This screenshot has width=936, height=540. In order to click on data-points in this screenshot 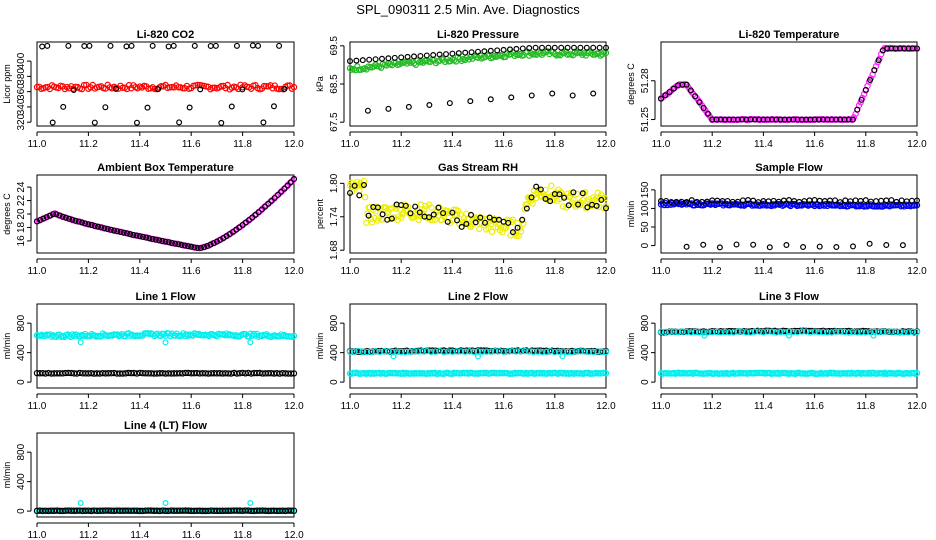, I will do `click(165, 507)`.